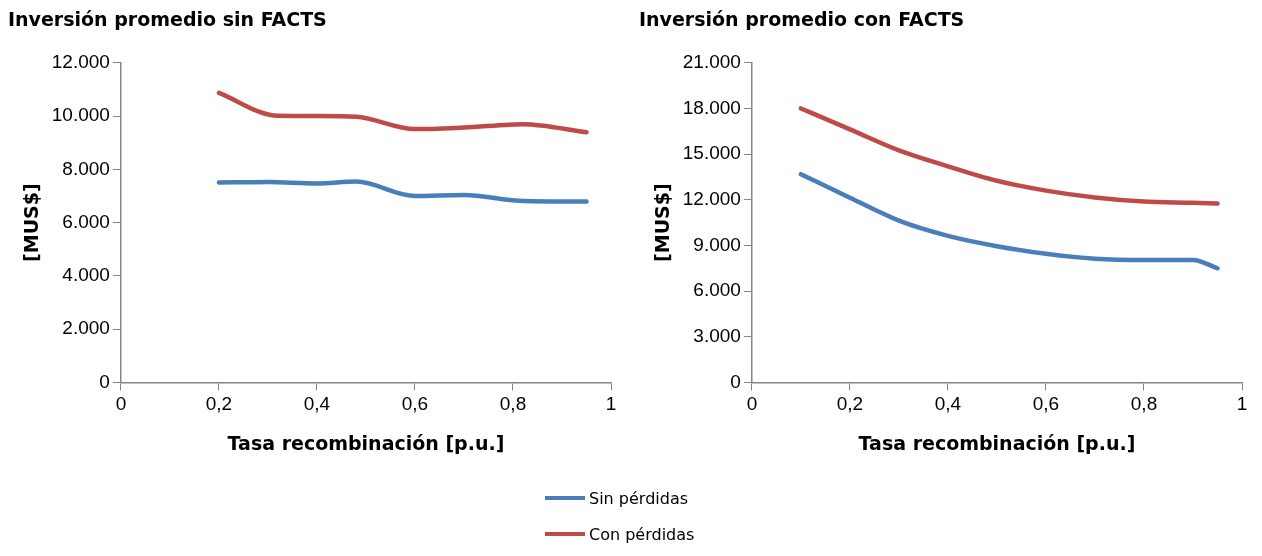 Image resolution: width=1262 pixels, height=556 pixels. I want to click on y-tick-label: 18.000, so click(711, 107).